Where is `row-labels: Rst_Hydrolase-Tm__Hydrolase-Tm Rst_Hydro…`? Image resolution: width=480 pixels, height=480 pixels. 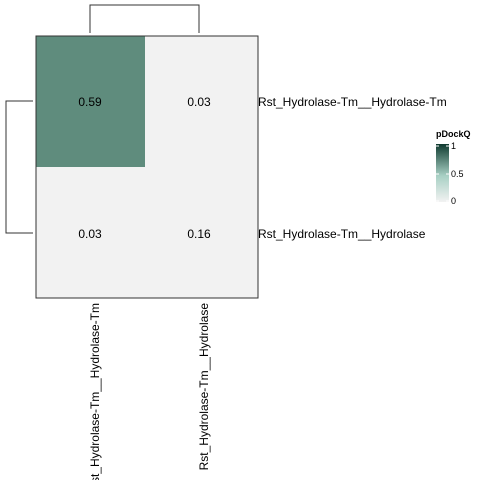
row-labels: Rst_Hydrolase-Tm__Hydrolase-Tm Rst_Hydro… is located at coordinates (352, 168).